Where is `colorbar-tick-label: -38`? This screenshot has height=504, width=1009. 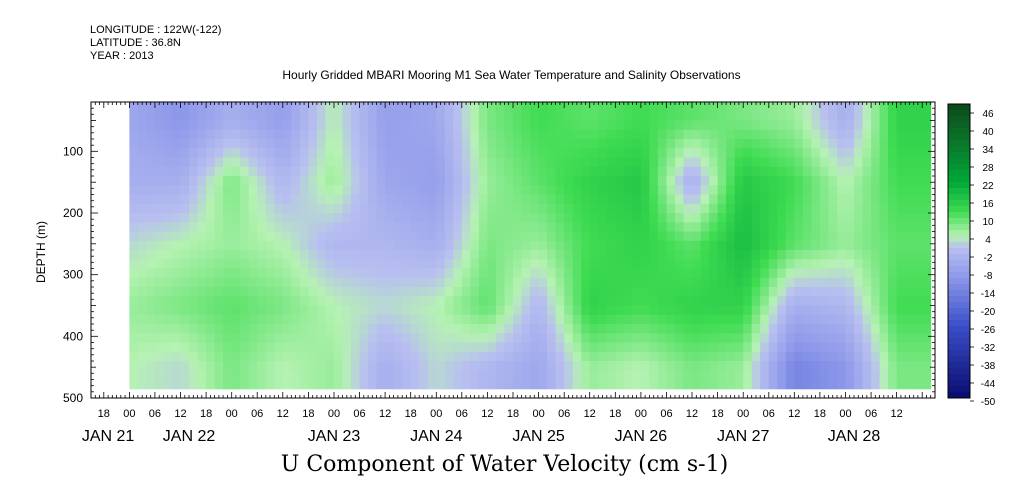
colorbar-tick-label: -38 is located at coordinates (988, 366).